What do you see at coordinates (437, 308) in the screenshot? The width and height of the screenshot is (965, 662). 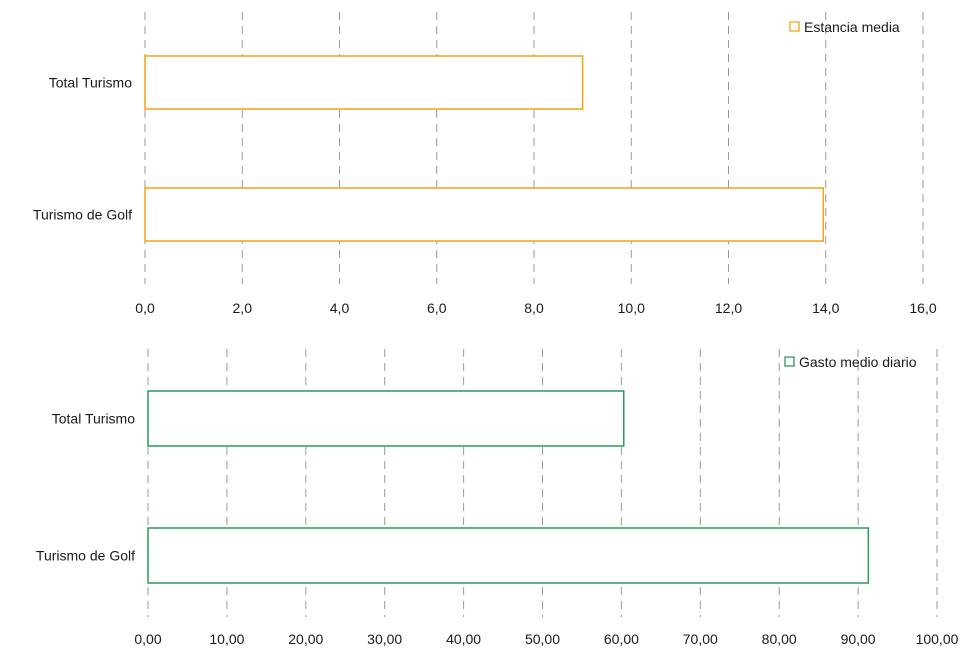 I see `x-tick-label: 6,0` at bounding box center [437, 308].